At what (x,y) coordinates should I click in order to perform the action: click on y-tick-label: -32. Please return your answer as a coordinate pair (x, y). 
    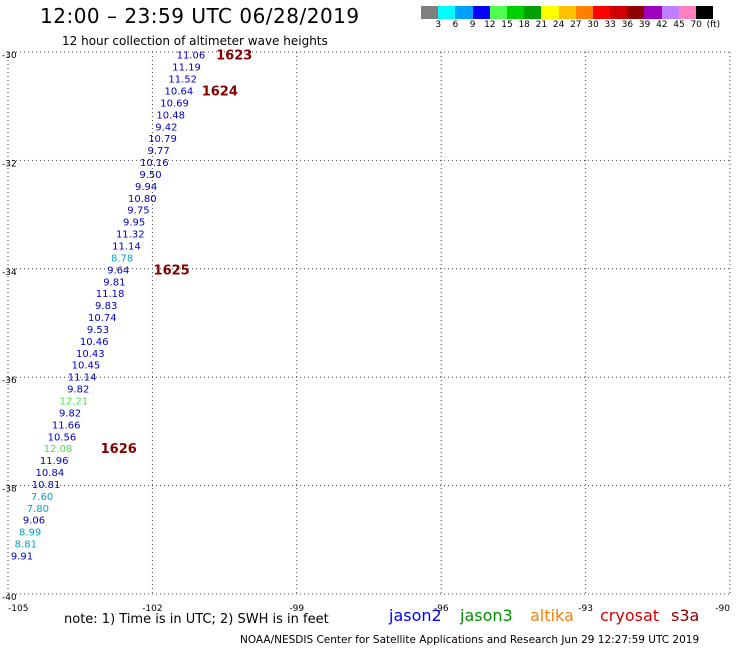
    Looking at the image, I should click on (9, 164).